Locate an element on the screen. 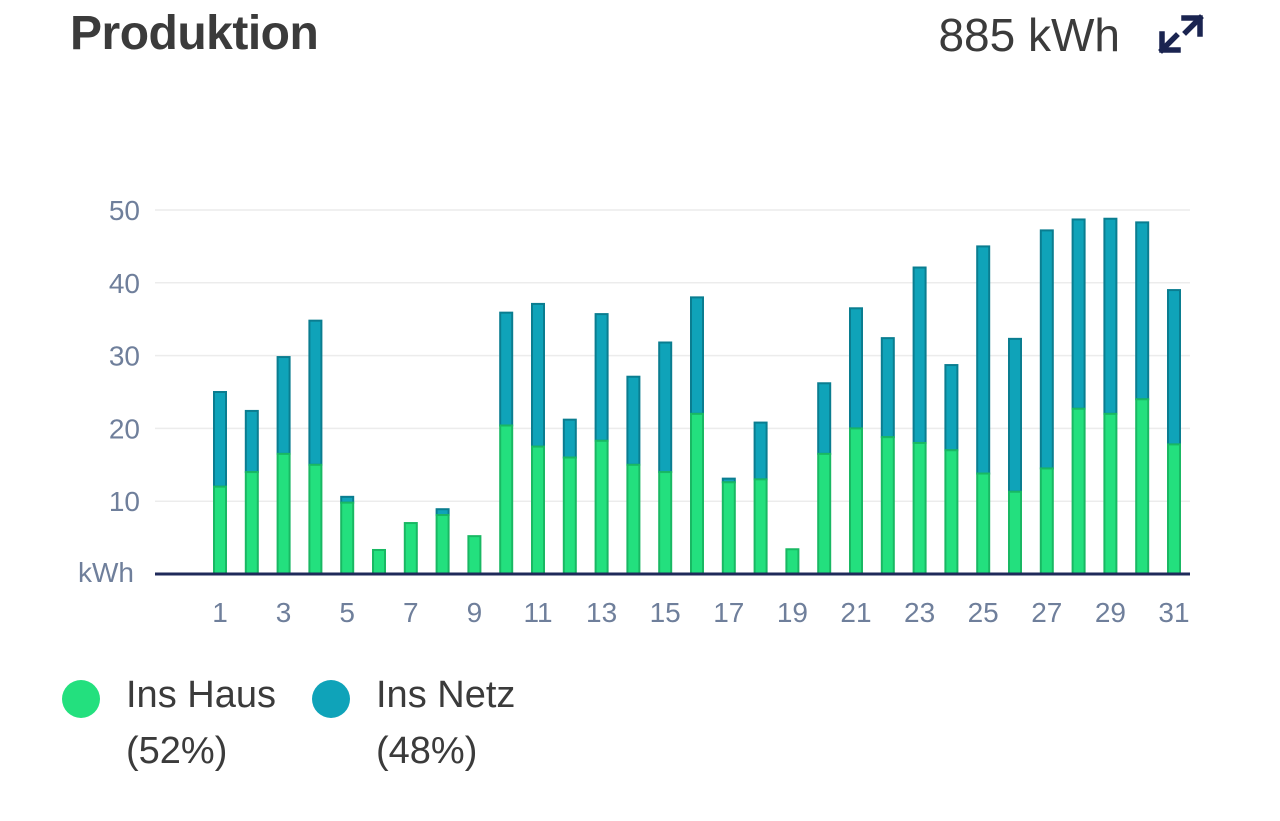 This screenshot has width=1280, height=821. x-tick-label: 27 is located at coordinates (1046, 612).